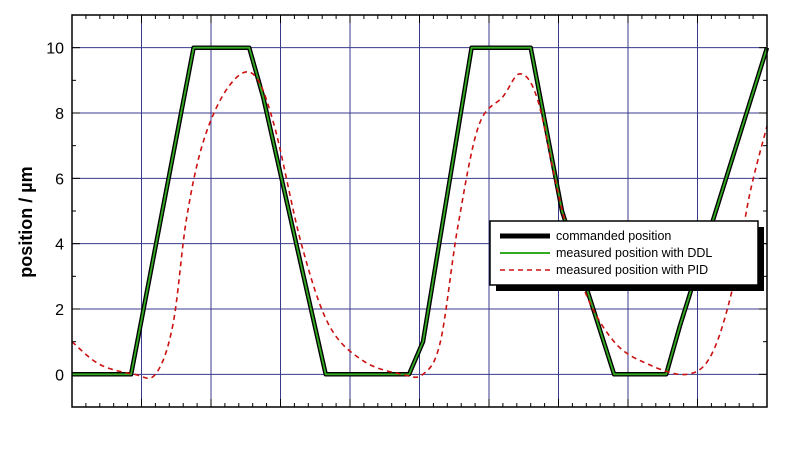 This screenshot has width=800, height=469. I want to click on y-tick-label: 10, so click(55, 49).